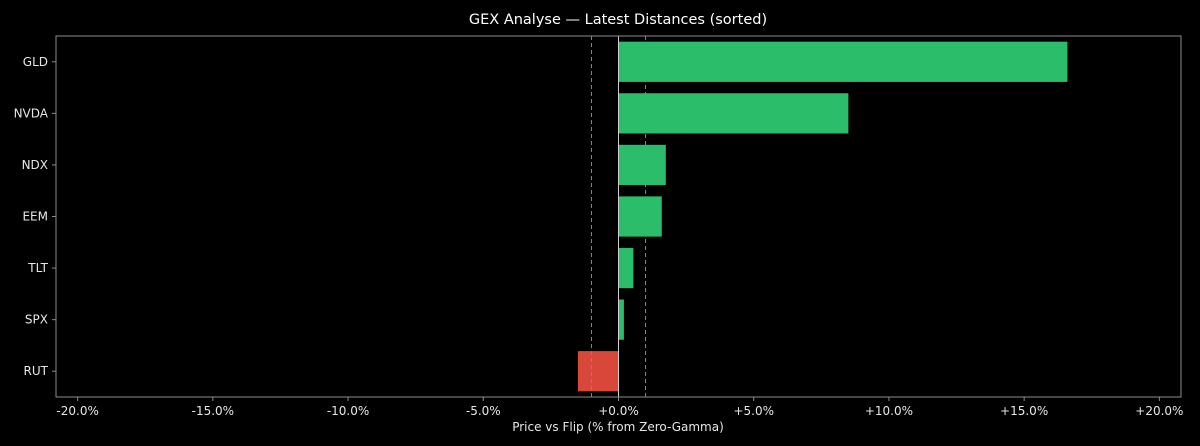 The width and height of the screenshot is (1200, 446). I want to click on bar-eem, so click(640, 216).